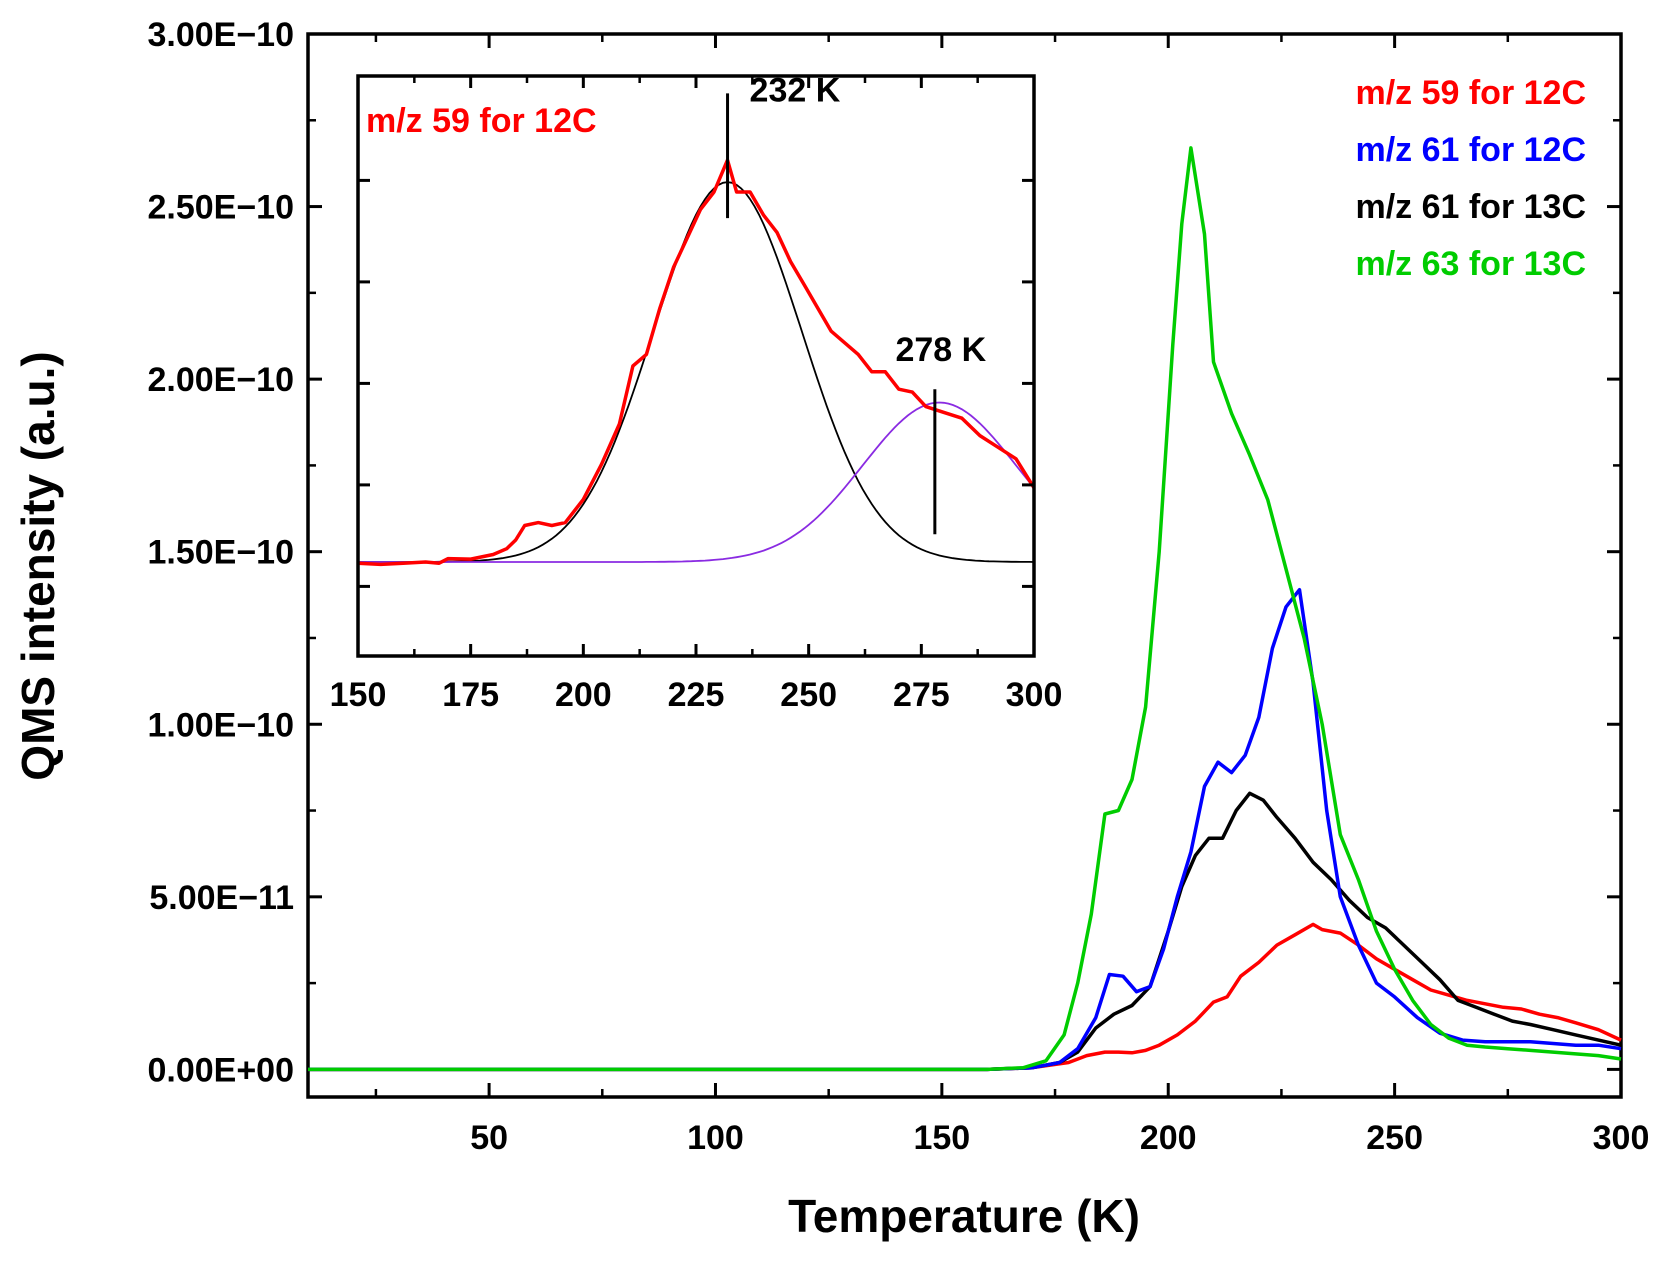 This screenshot has height=1267, width=1661. Describe the element at coordinates (715, 1138) in the screenshot. I see `x-tick-label: 100` at that location.